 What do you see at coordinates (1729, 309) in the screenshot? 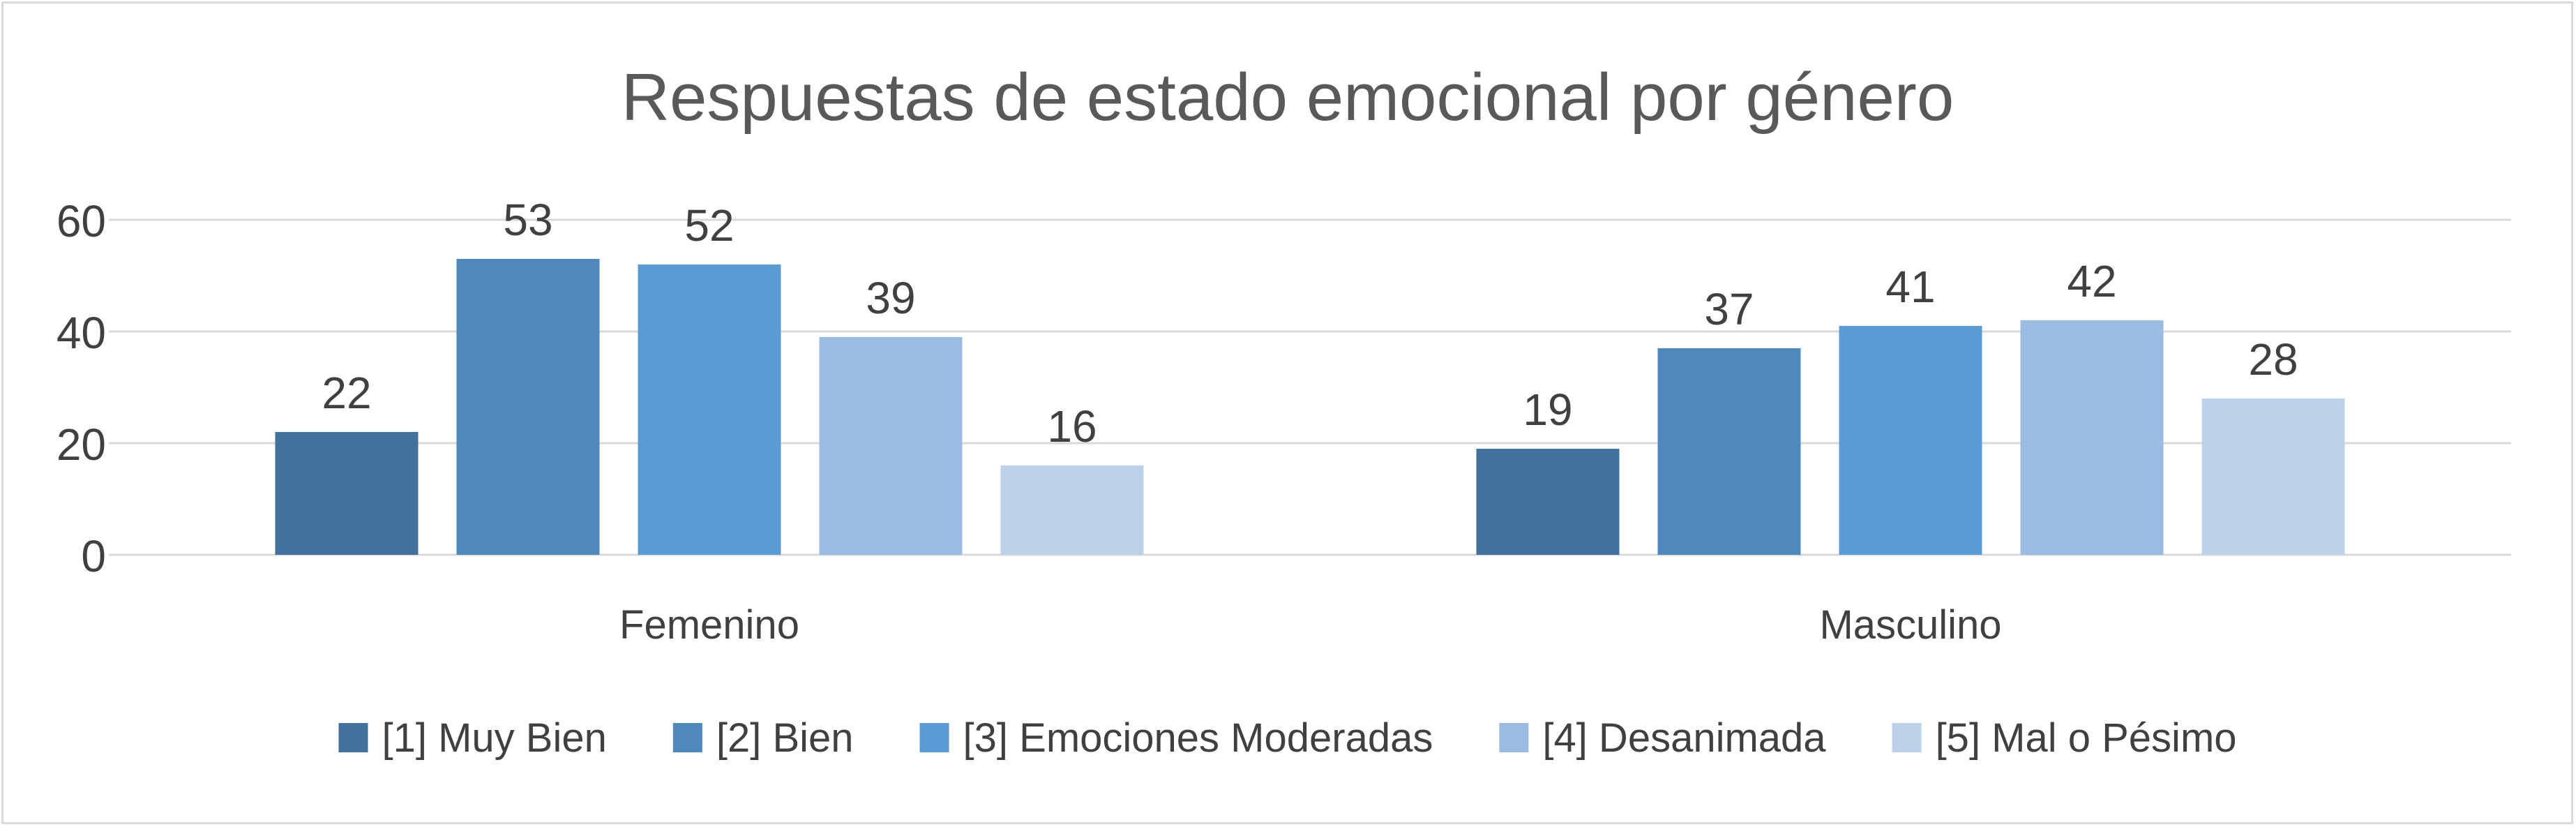
I see `data-label: 37` at bounding box center [1729, 309].